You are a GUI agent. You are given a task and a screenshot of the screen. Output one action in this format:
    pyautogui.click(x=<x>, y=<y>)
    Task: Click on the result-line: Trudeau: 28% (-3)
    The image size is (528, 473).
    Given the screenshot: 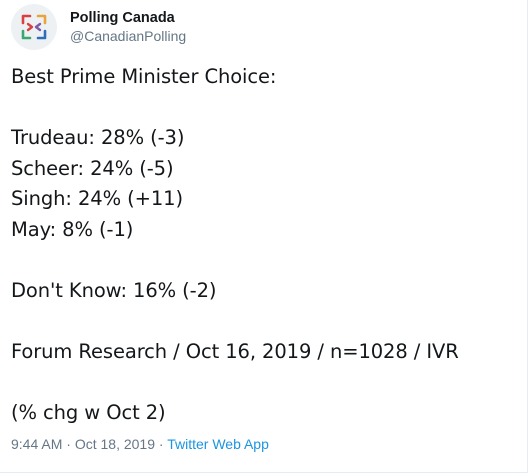 What is the action you would take?
    pyautogui.click(x=98, y=137)
    